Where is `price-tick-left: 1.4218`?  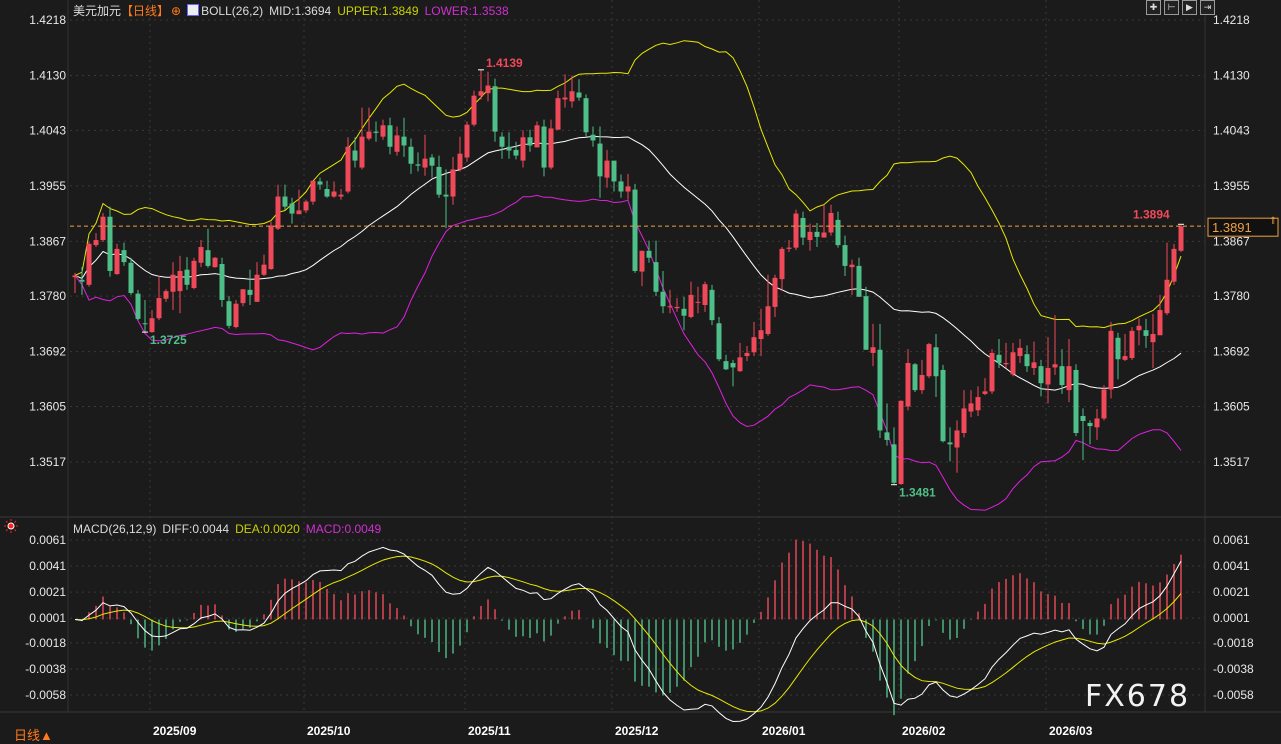 price-tick-left: 1.4218 is located at coordinates (47, 20).